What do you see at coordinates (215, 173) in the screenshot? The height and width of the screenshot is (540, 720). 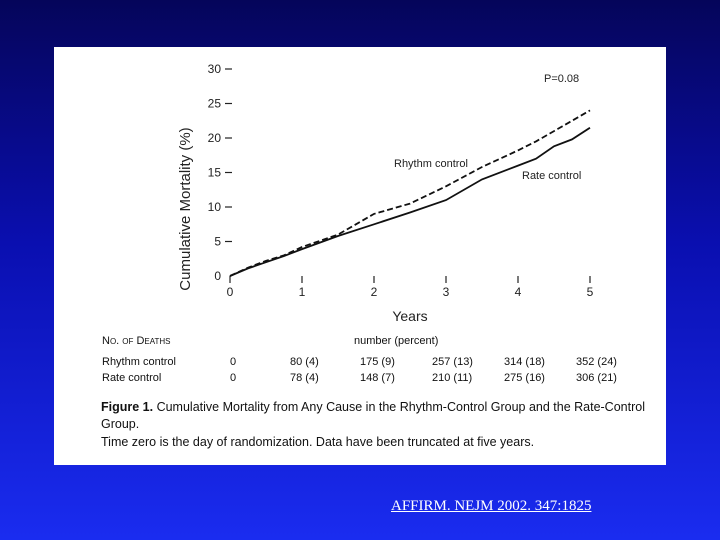 I see `y-tick-label-15: 15` at bounding box center [215, 173].